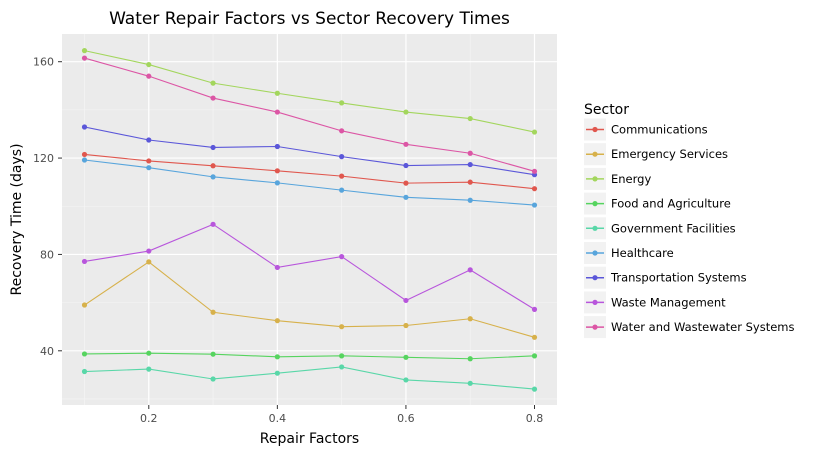  I want to click on x-axis-title: Repair Factors, so click(309, 439).